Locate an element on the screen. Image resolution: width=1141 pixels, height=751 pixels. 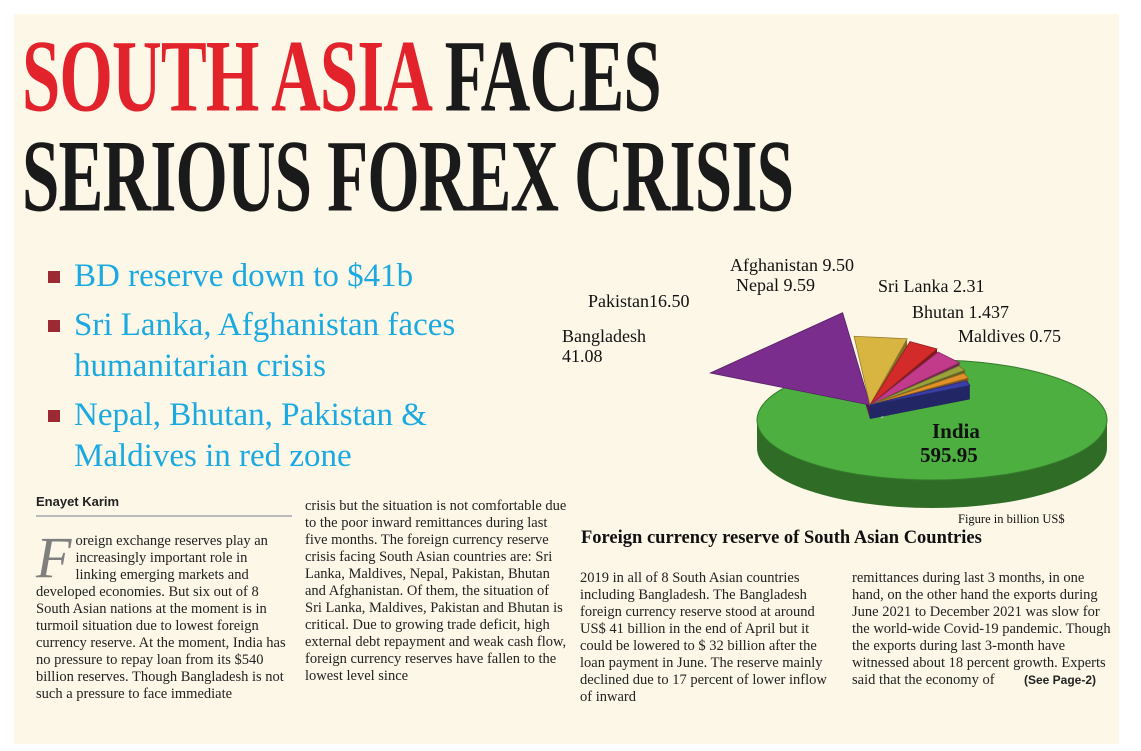
bullet-text: BD reserve down to $41b is located at coordinates (244, 276).